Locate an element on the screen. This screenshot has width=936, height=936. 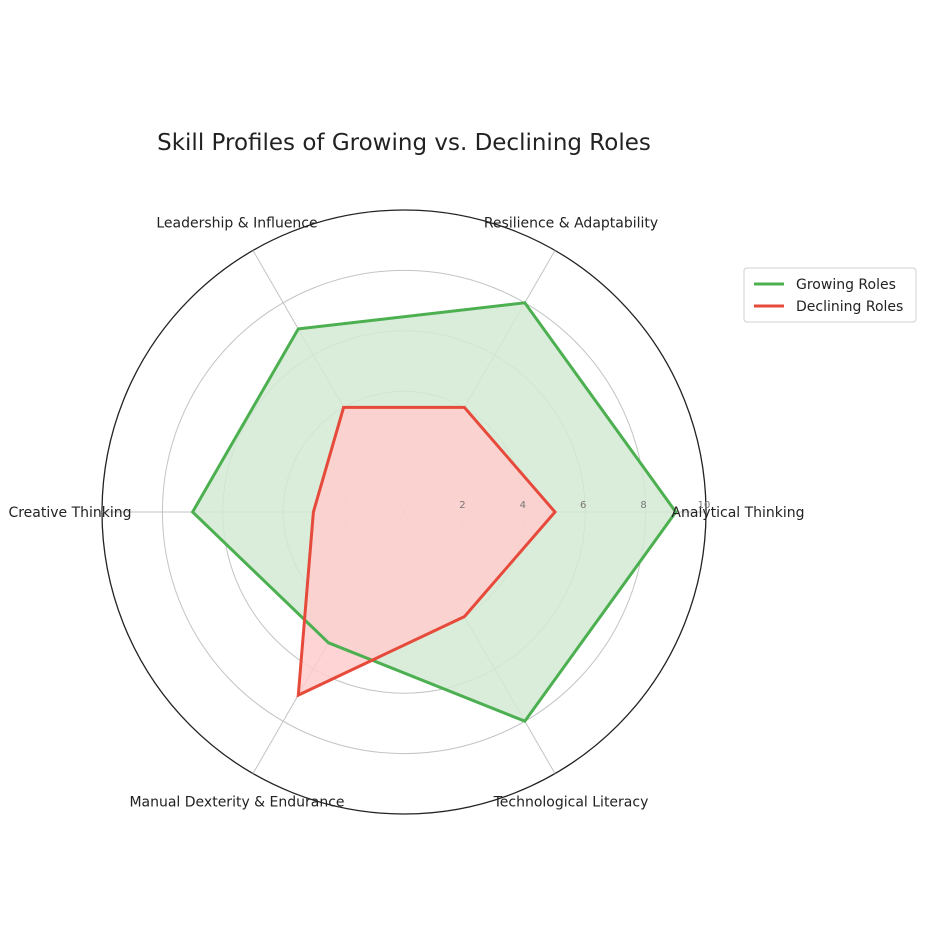
radial-tick-label: 6 is located at coordinates (583, 505).